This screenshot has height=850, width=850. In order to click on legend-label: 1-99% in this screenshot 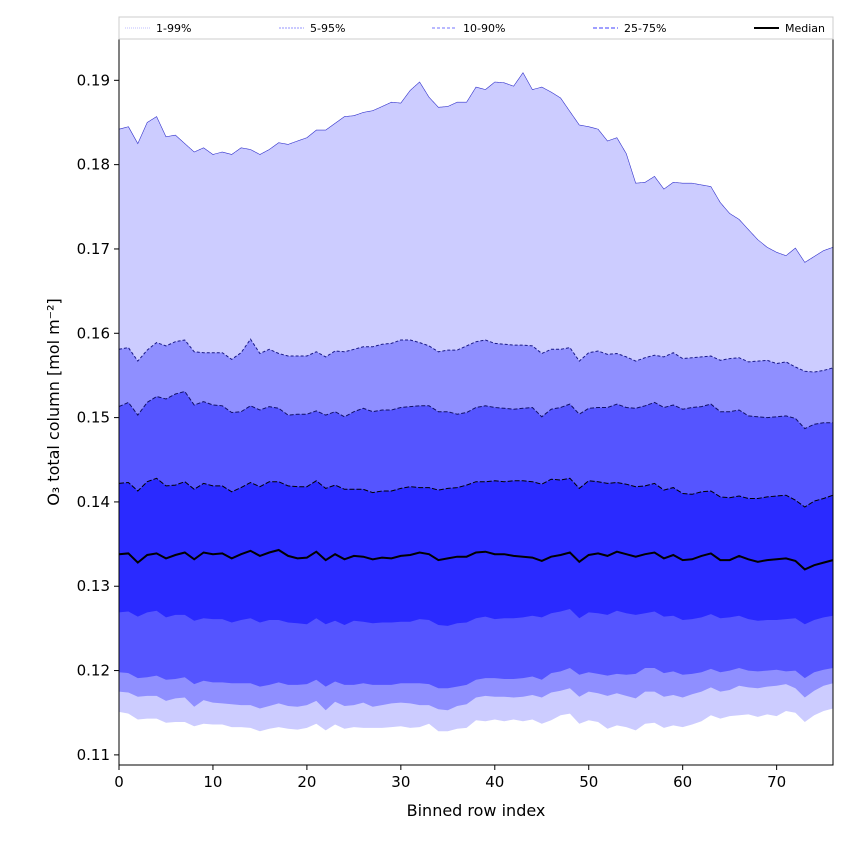, I will do `click(173, 28)`.